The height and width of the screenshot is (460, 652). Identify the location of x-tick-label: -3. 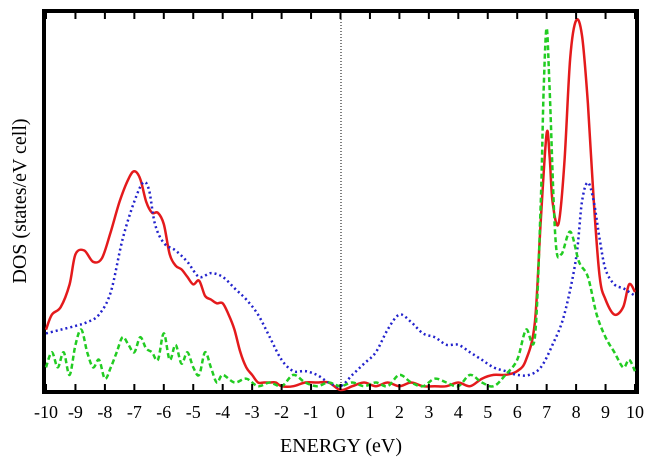
(252, 412).